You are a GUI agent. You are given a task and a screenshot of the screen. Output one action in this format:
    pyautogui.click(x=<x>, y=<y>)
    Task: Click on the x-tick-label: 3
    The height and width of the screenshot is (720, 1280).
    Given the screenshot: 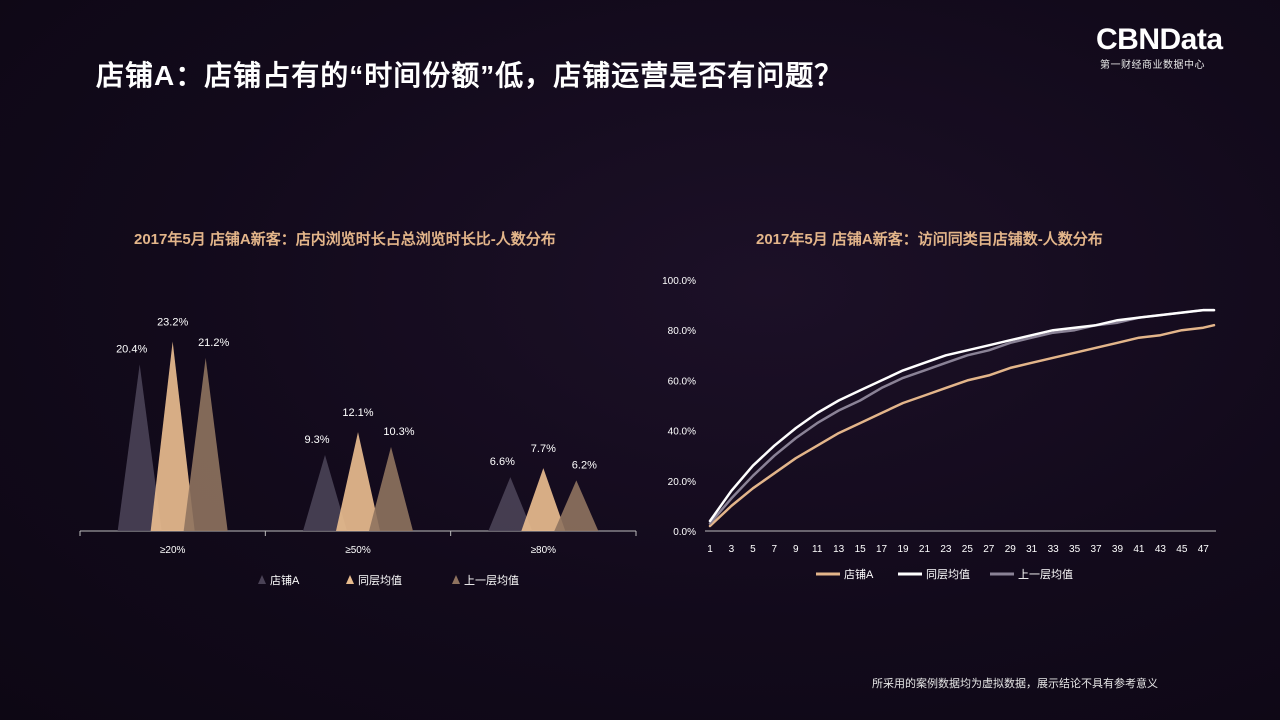 What is the action you would take?
    pyautogui.click(x=732, y=549)
    